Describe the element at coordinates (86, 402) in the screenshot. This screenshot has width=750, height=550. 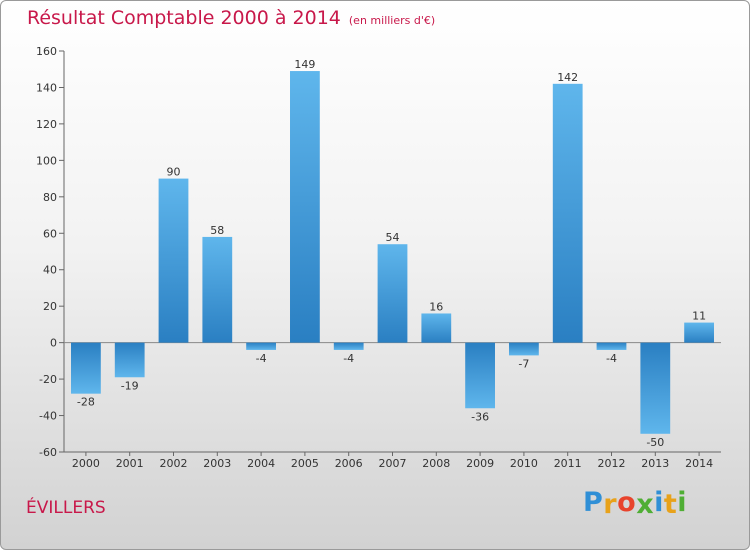
I see `value-label-2000: -28` at that location.